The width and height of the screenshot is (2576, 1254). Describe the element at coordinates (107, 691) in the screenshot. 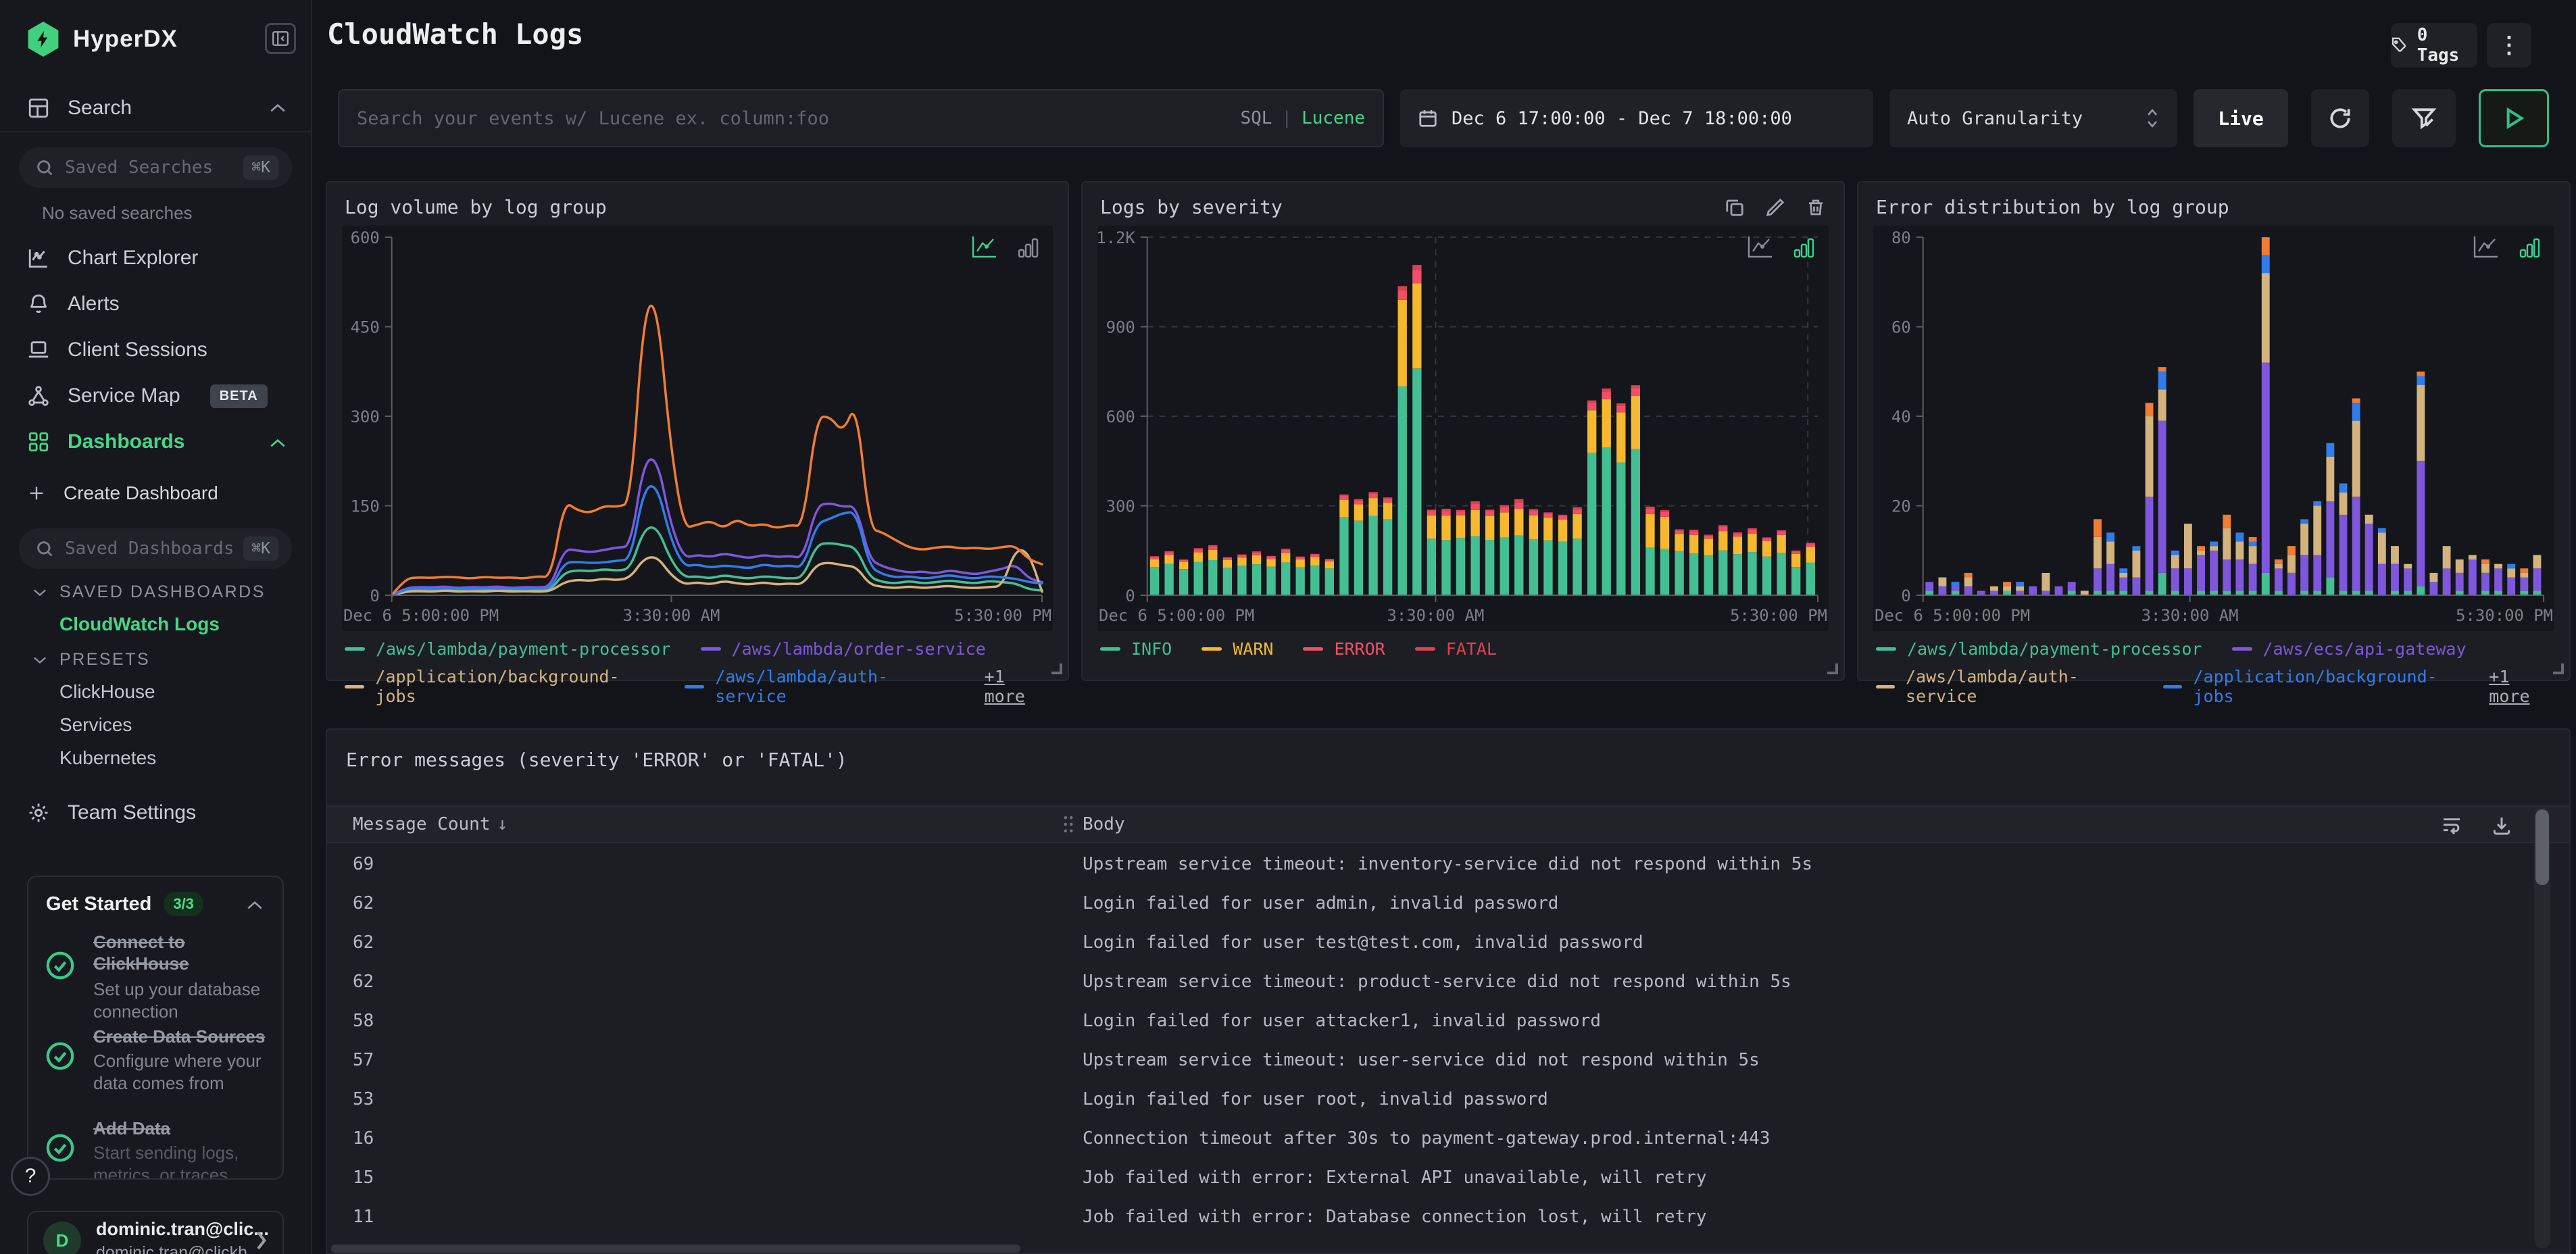

I see `preset-clickhouse: ClickHouse` at that location.